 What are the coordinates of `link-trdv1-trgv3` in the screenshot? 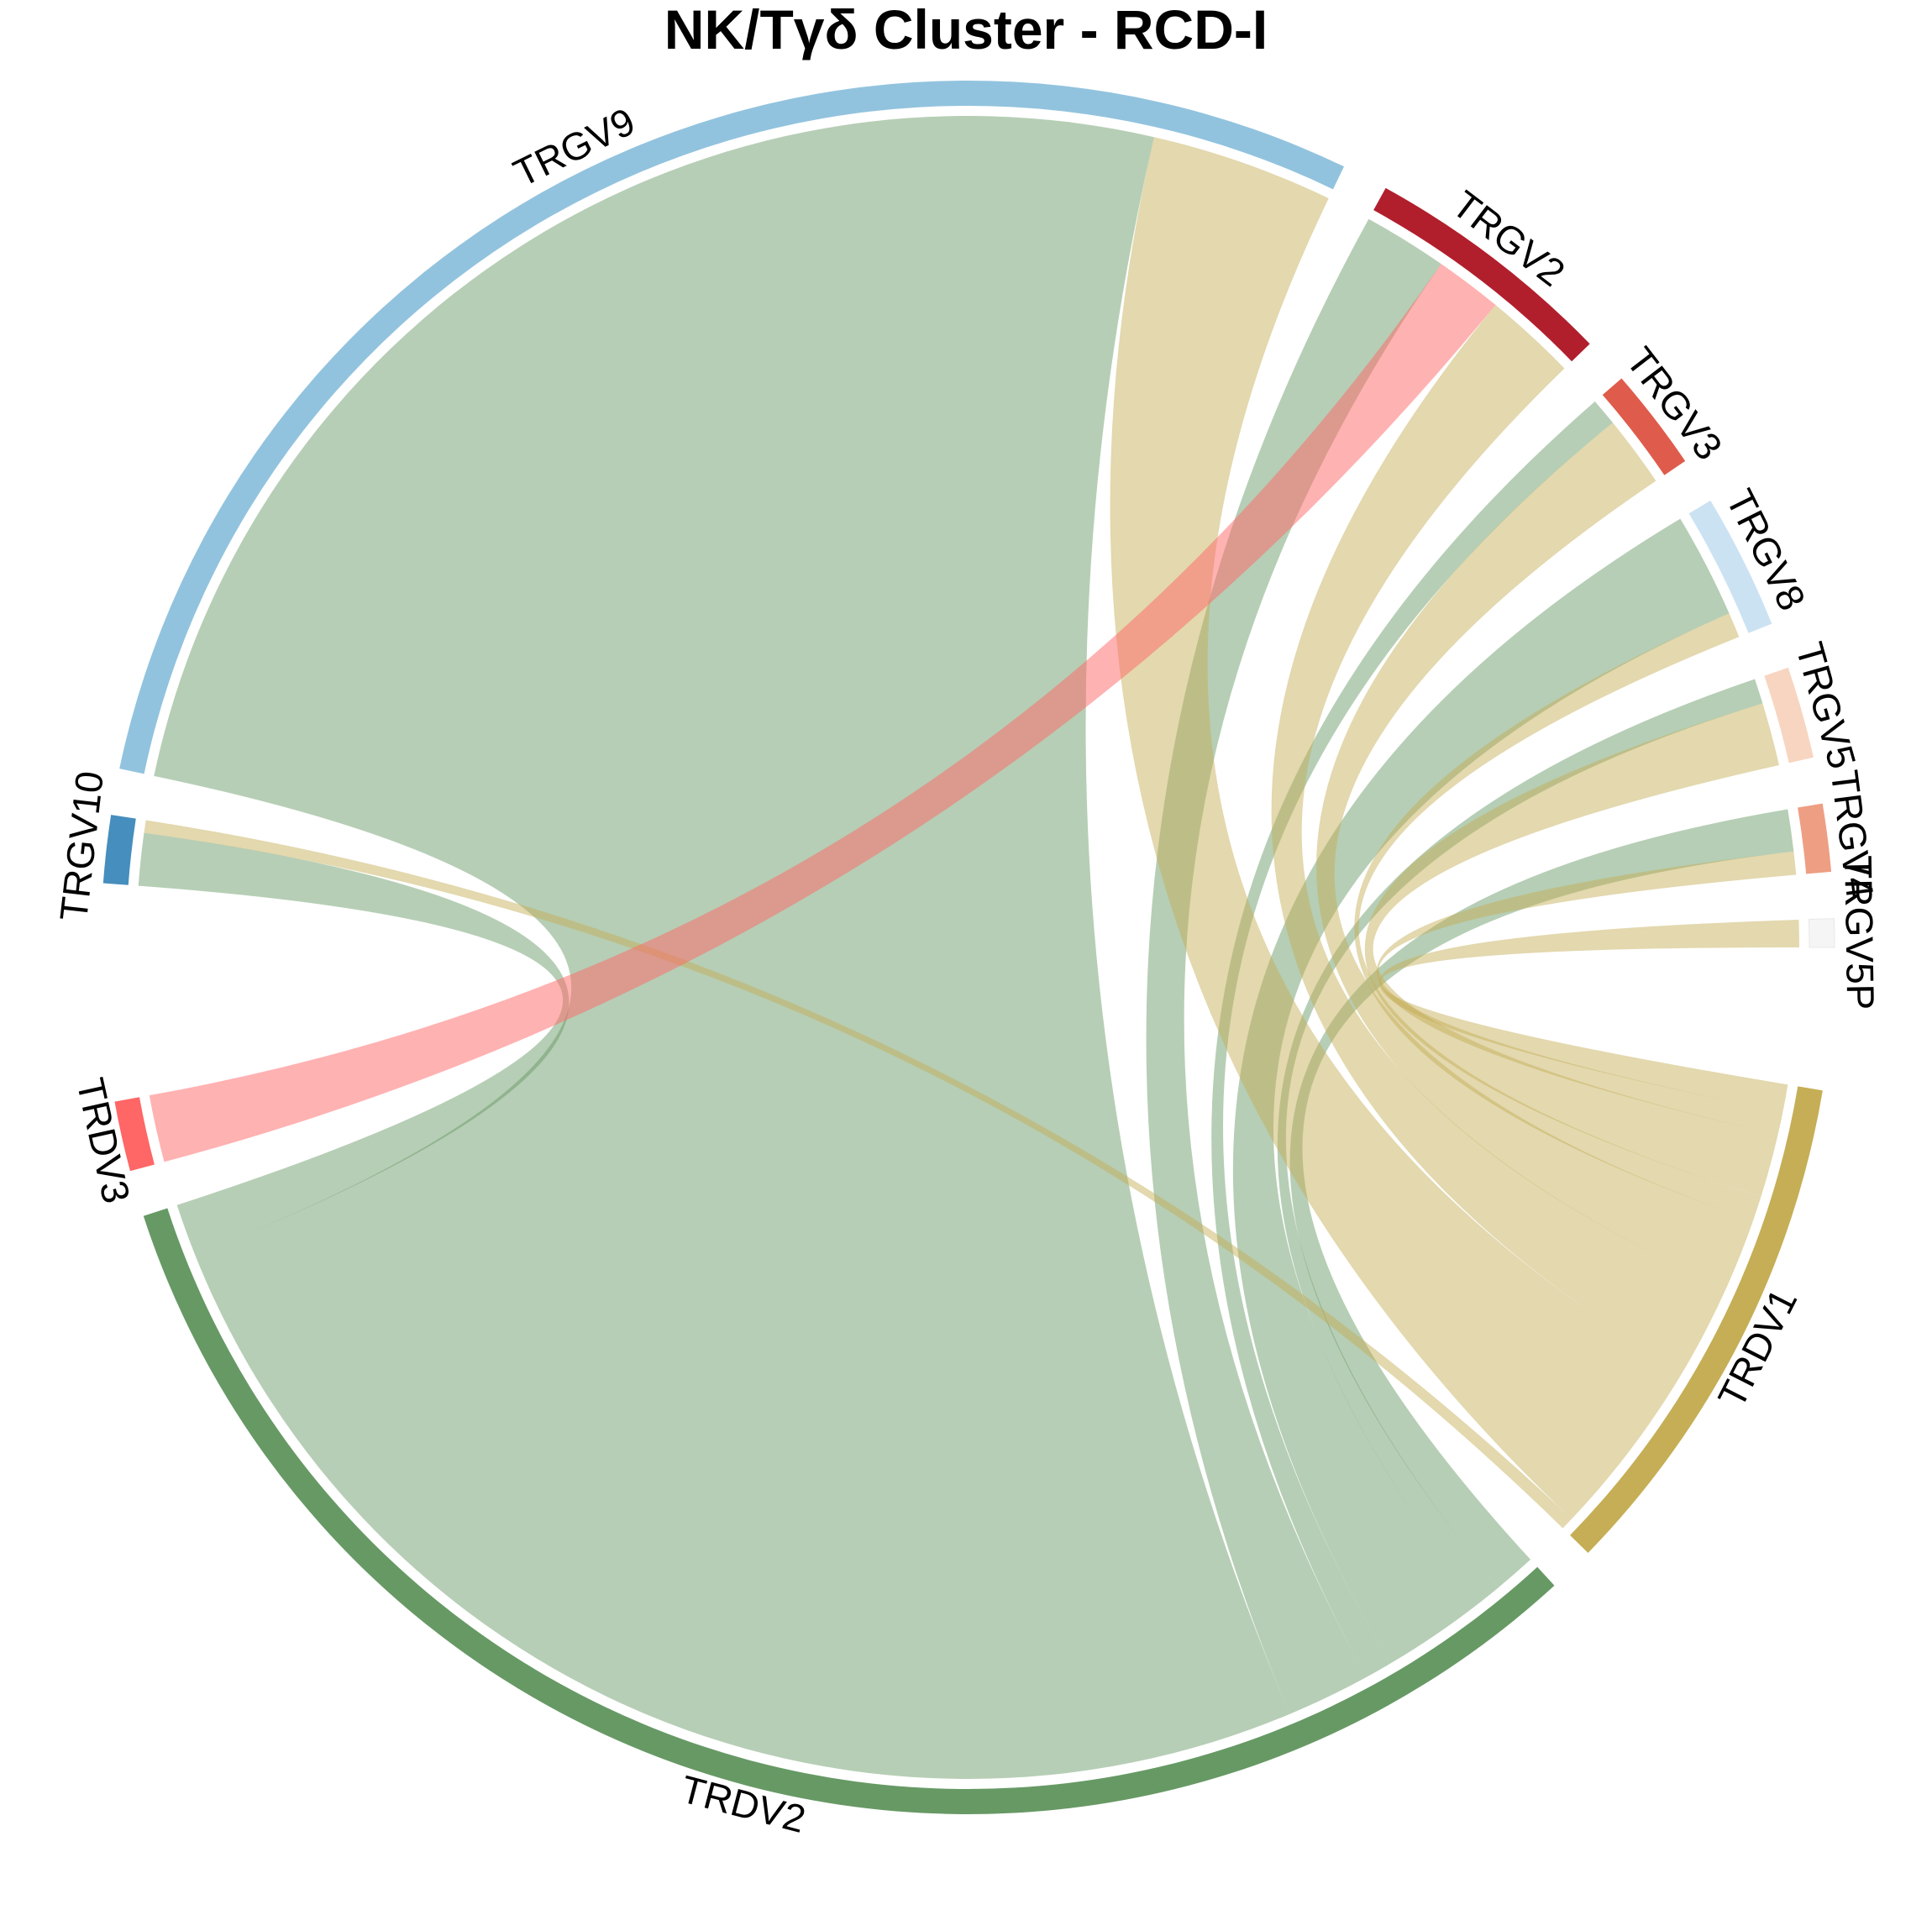 It's located at (1534, 855).